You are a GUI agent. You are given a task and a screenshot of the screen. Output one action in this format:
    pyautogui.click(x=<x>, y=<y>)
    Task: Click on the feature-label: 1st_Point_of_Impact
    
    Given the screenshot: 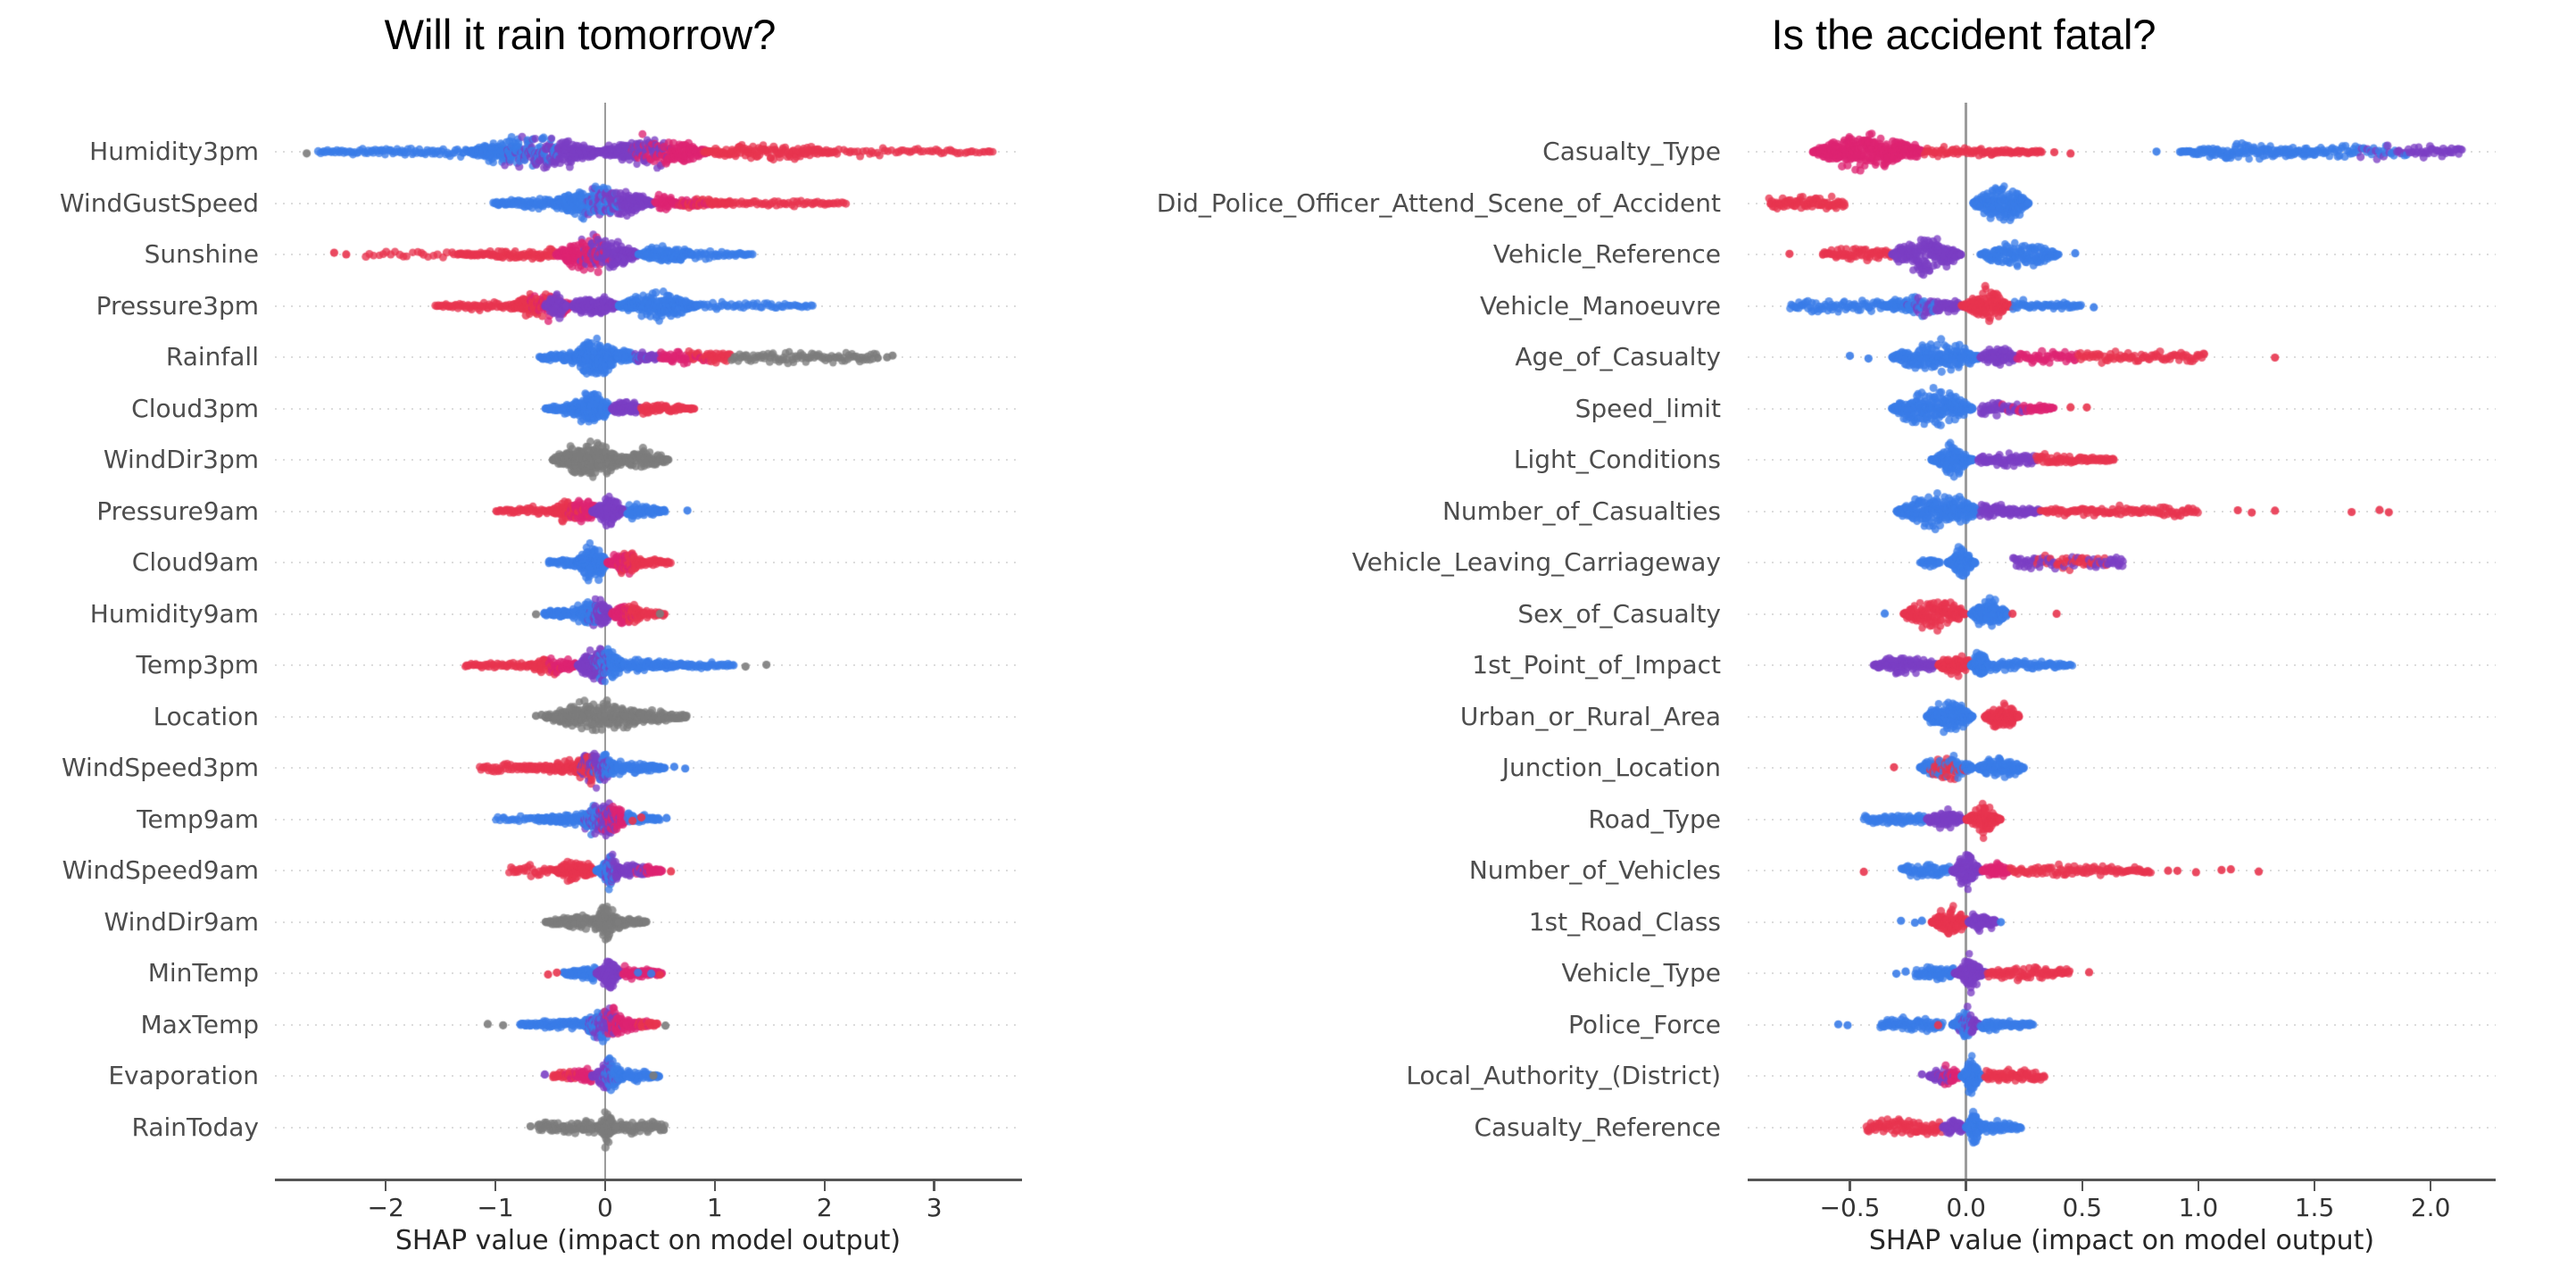 What is the action you would take?
    pyautogui.click(x=1597, y=665)
    